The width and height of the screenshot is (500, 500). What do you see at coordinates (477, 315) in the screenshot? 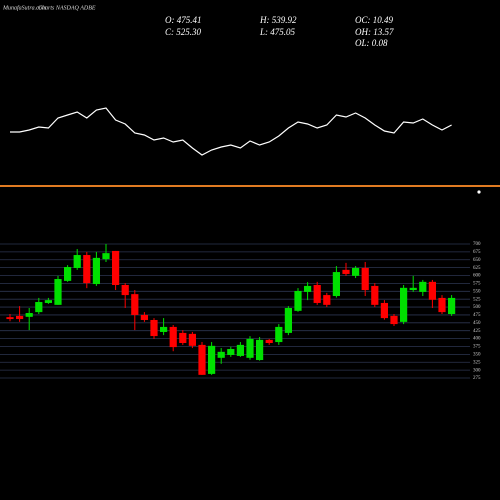
I see `y-tick-label: 475` at bounding box center [477, 315].